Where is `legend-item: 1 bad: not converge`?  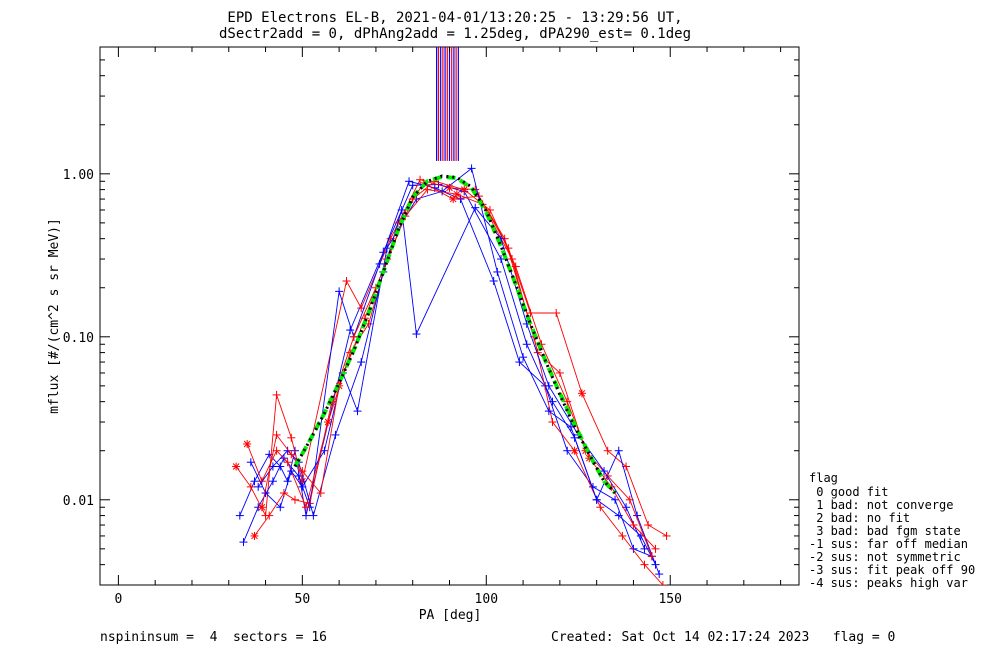
legend-item: 1 bad: not converge is located at coordinates (881, 505).